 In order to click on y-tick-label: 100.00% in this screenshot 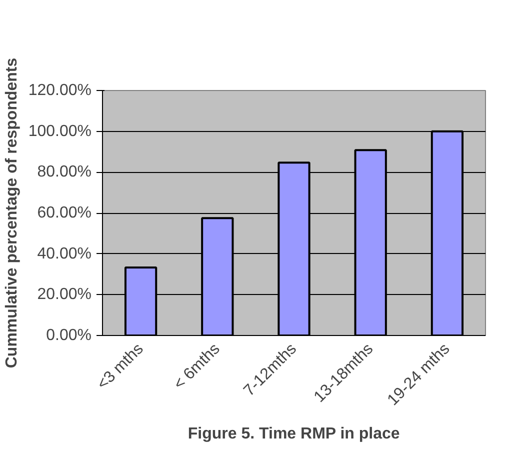, I will do `click(60, 131)`.